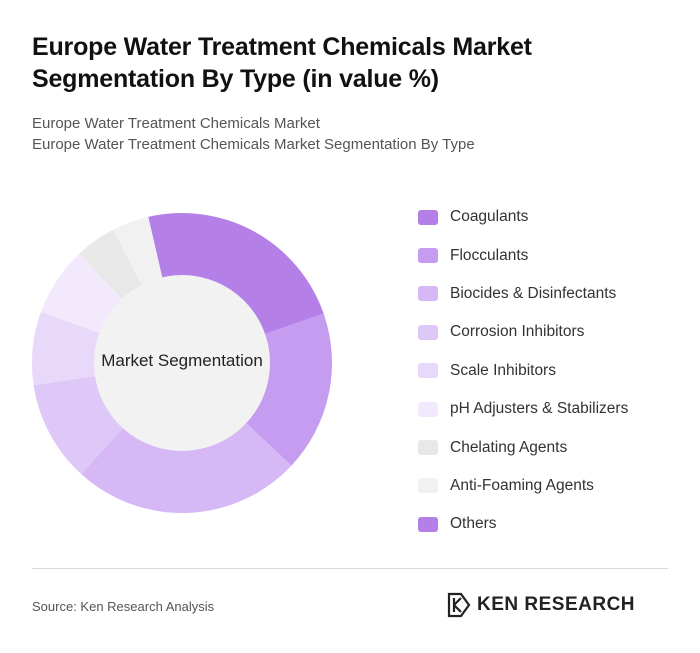  I want to click on legend-label: Anti-Foaming Agents, so click(522, 485).